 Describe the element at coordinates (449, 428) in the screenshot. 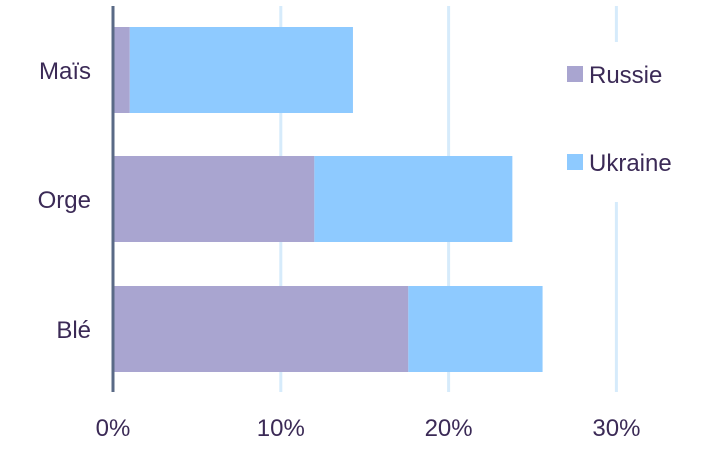

I see `x-tick-label-20: 20%` at that location.